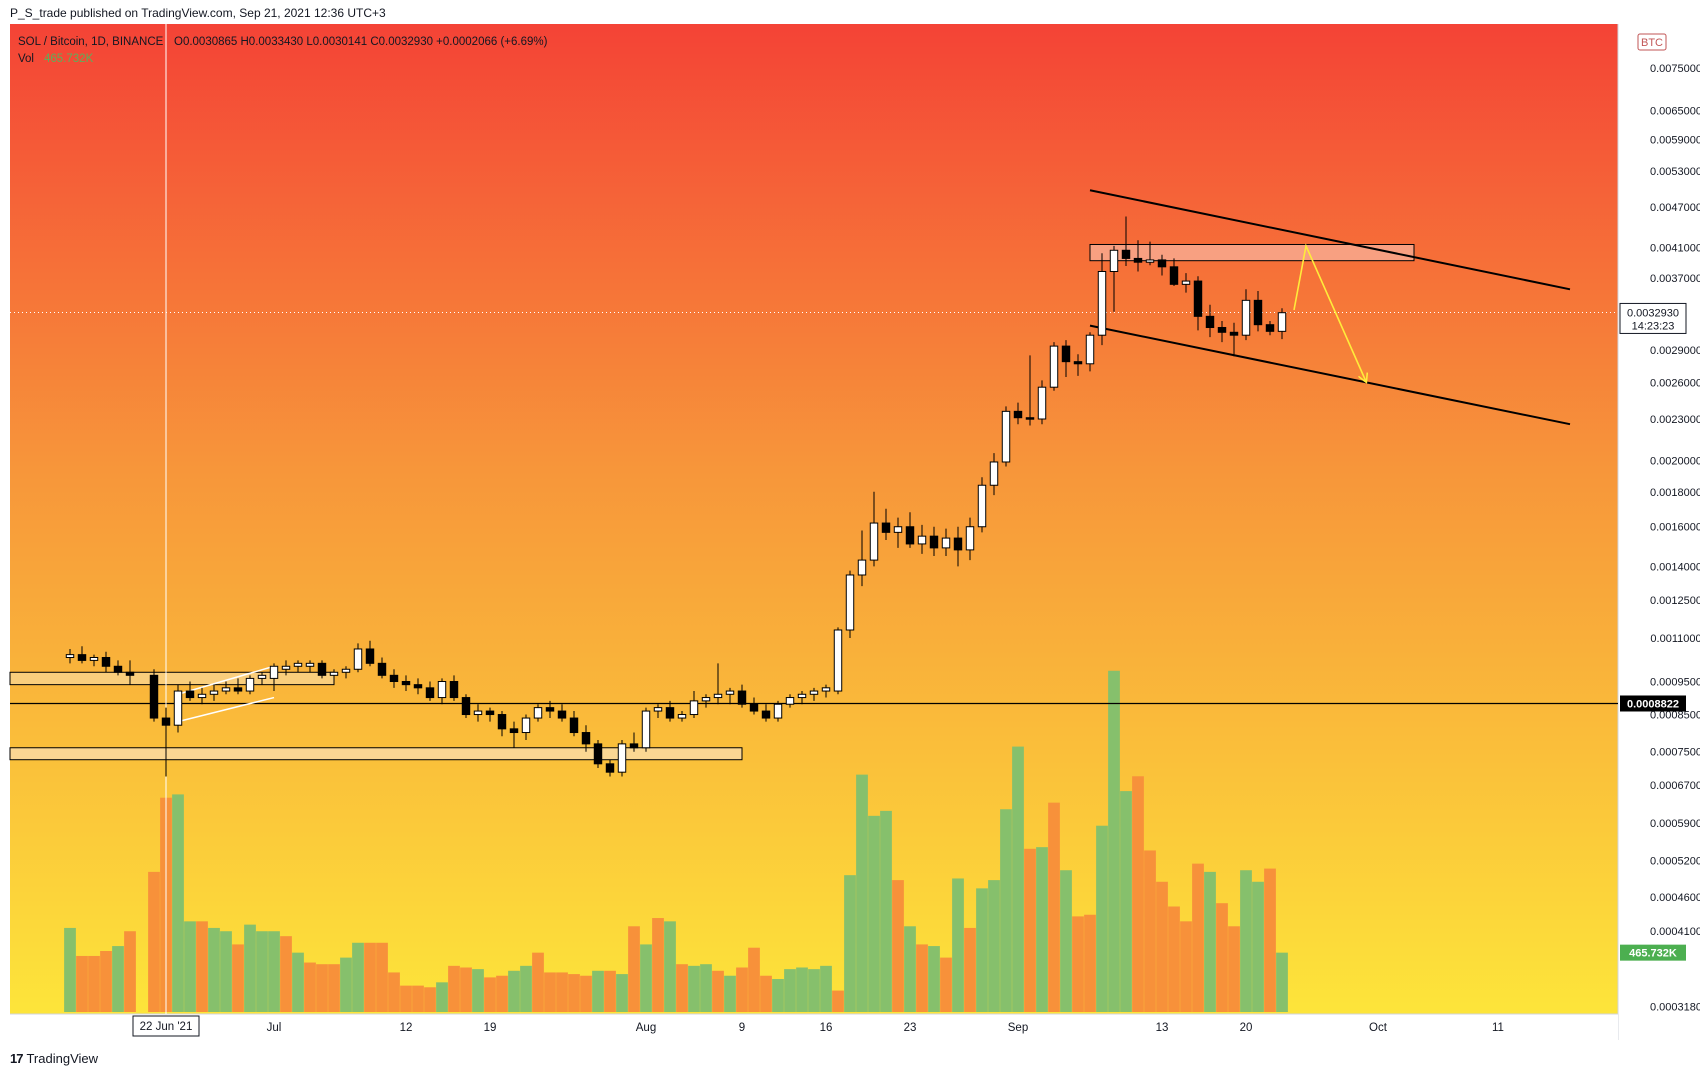 The height and width of the screenshot is (1072, 1700). I want to click on time-tick-label: Jul, so click(274, 1028).